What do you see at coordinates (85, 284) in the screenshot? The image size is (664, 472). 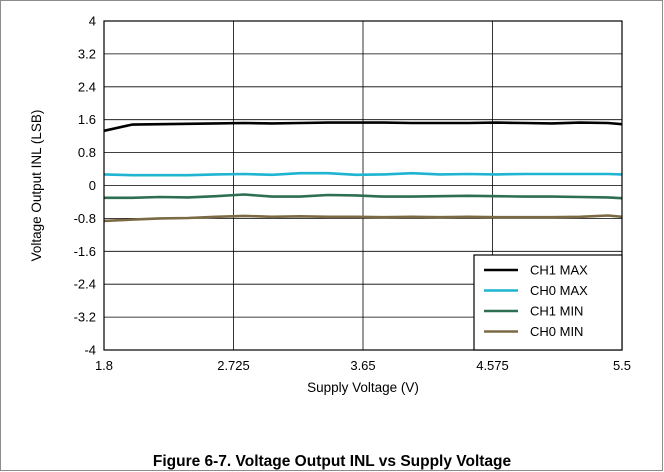 I see `y-tick-label: -2.4` at bounding box center [85, 284].